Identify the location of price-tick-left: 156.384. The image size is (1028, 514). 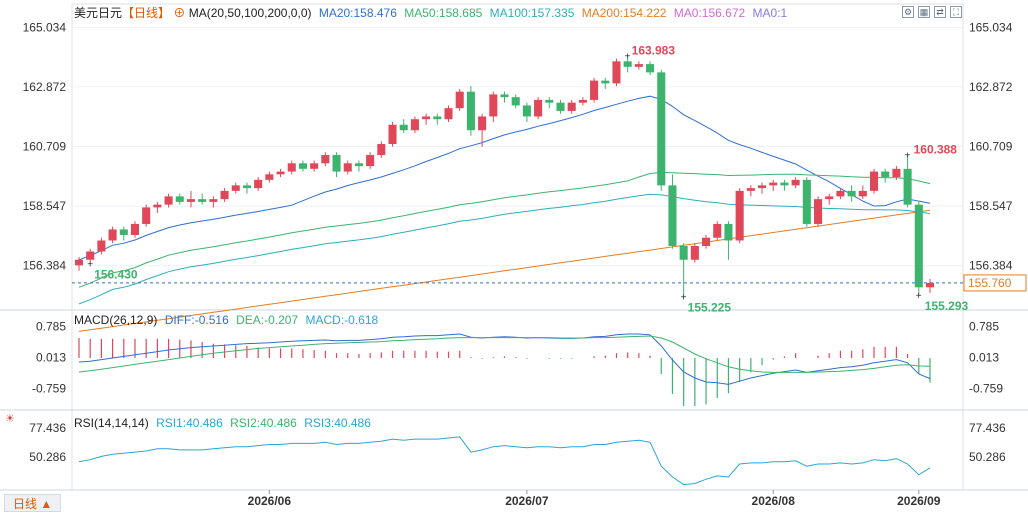
(45, 266).